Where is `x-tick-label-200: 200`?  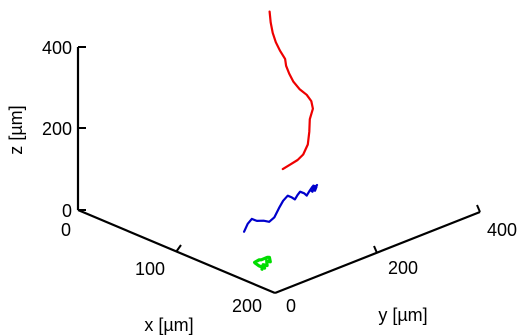 x-tick-label-200: 200 is located at coordinates (247, 306).